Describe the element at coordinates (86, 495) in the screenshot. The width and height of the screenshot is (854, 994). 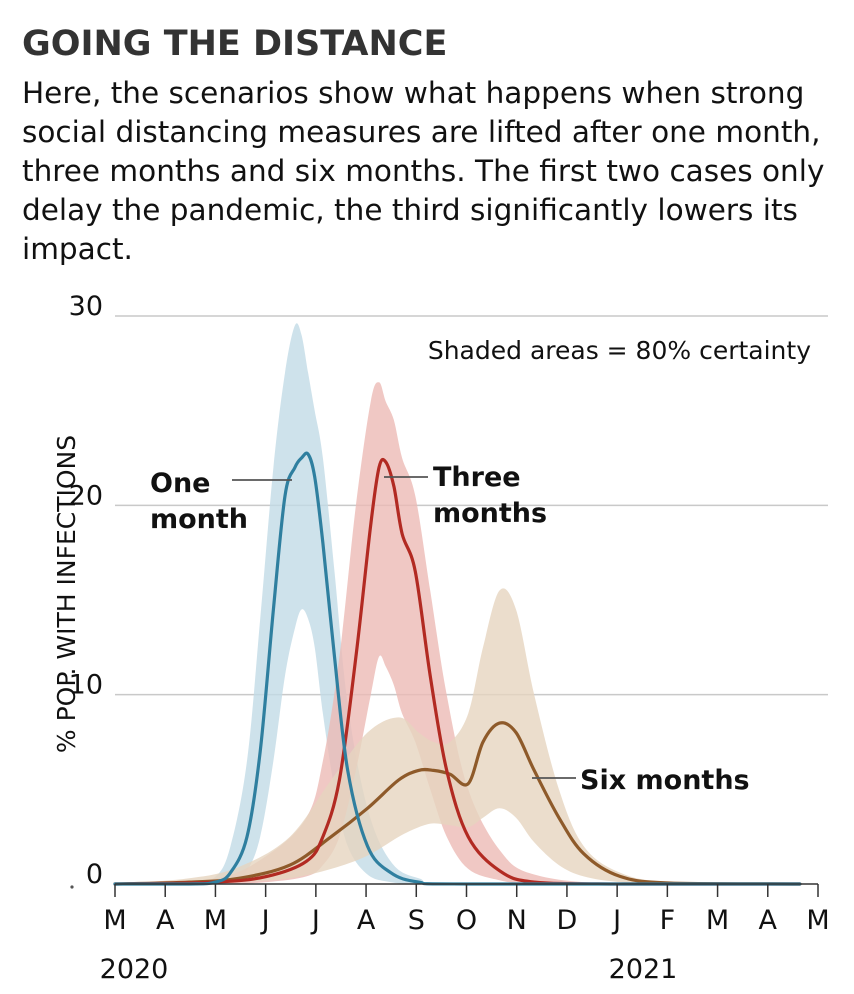
I see `y-tick-label: 20` at that location.